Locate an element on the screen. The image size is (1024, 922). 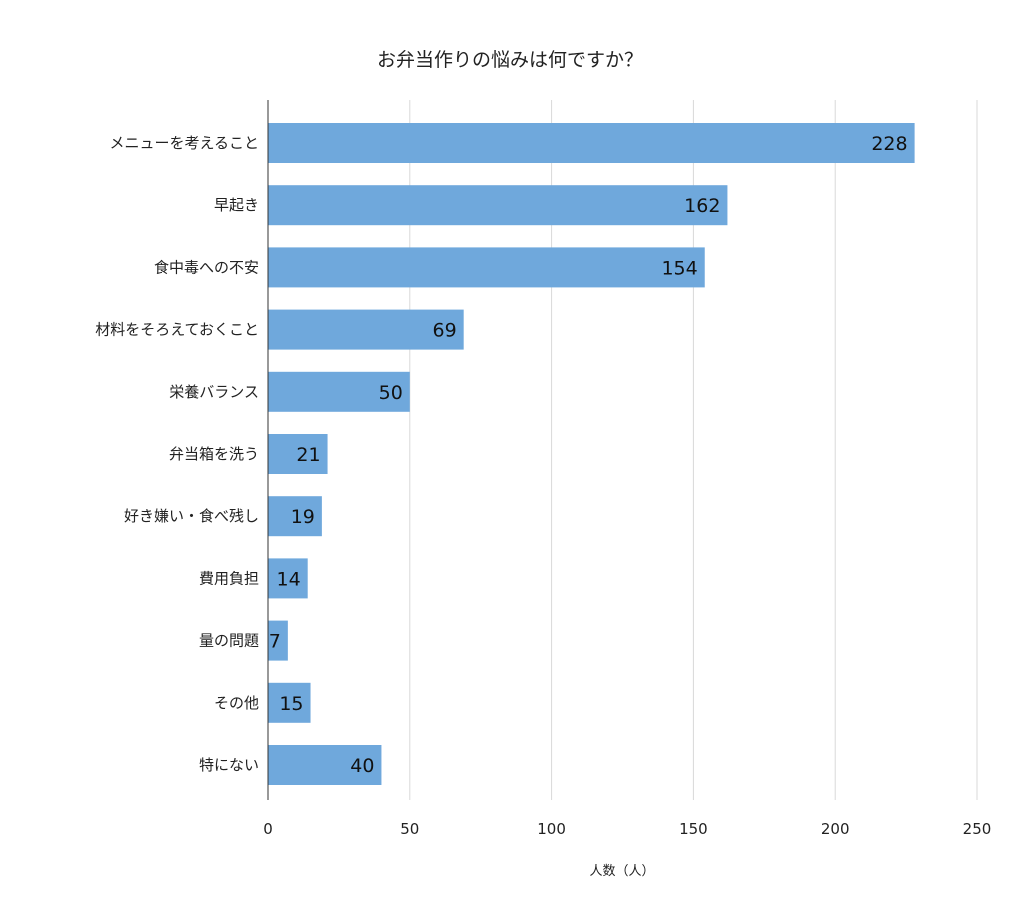
data-label: 7 is located at coordinates (275, 642).